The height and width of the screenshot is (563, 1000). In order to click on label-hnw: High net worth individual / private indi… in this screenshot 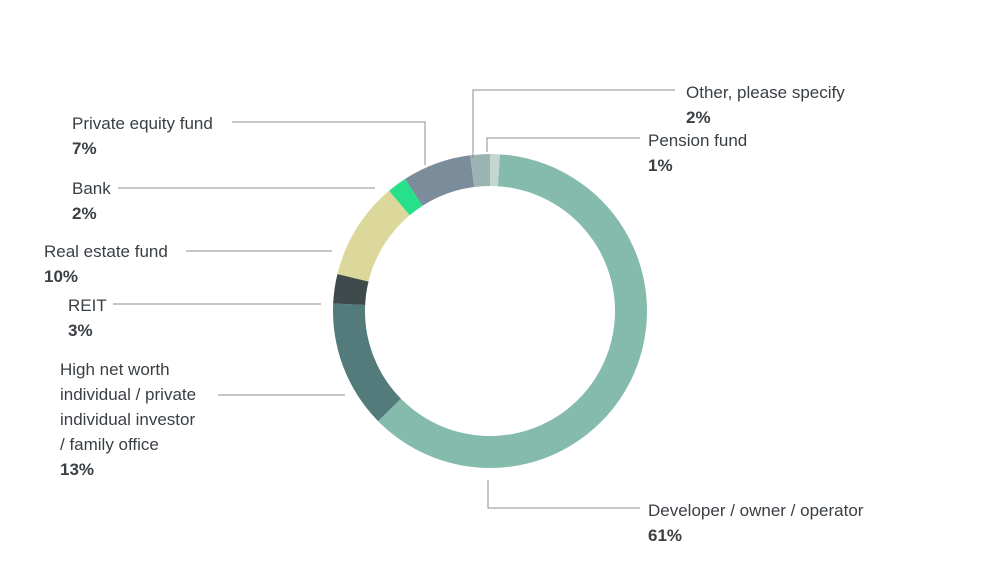, I will do `click(128, 419)`.